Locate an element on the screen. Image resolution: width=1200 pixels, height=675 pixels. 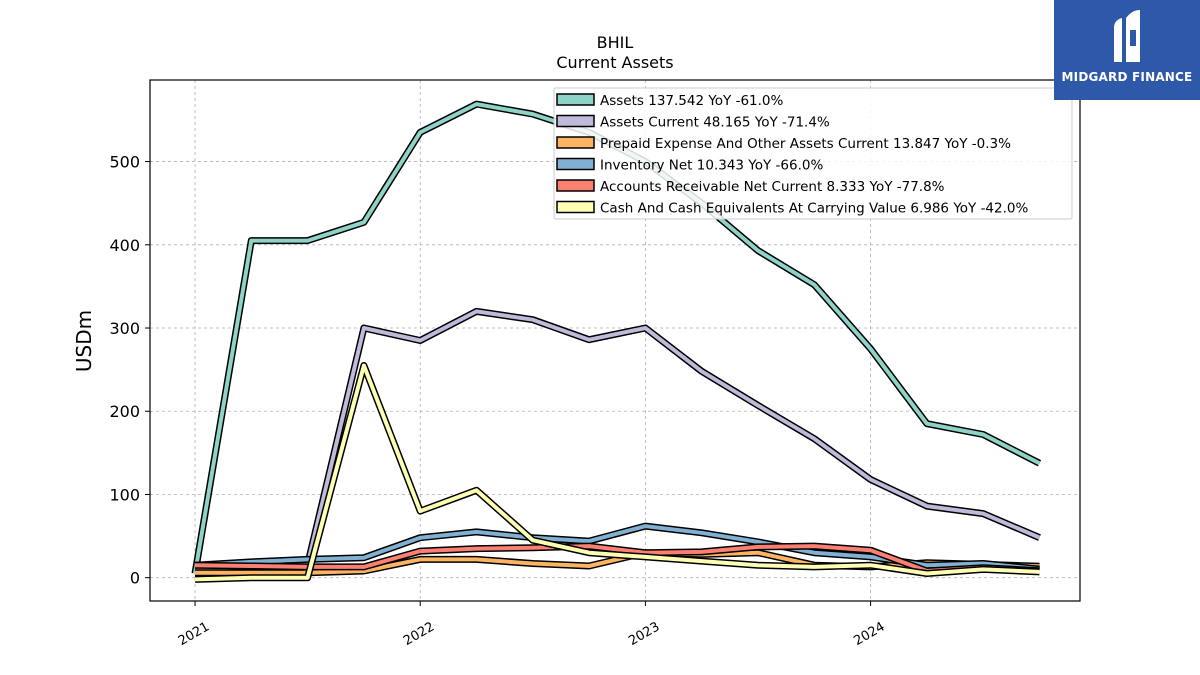
y-tick-label: 200 is located at coordinates (124, 411).